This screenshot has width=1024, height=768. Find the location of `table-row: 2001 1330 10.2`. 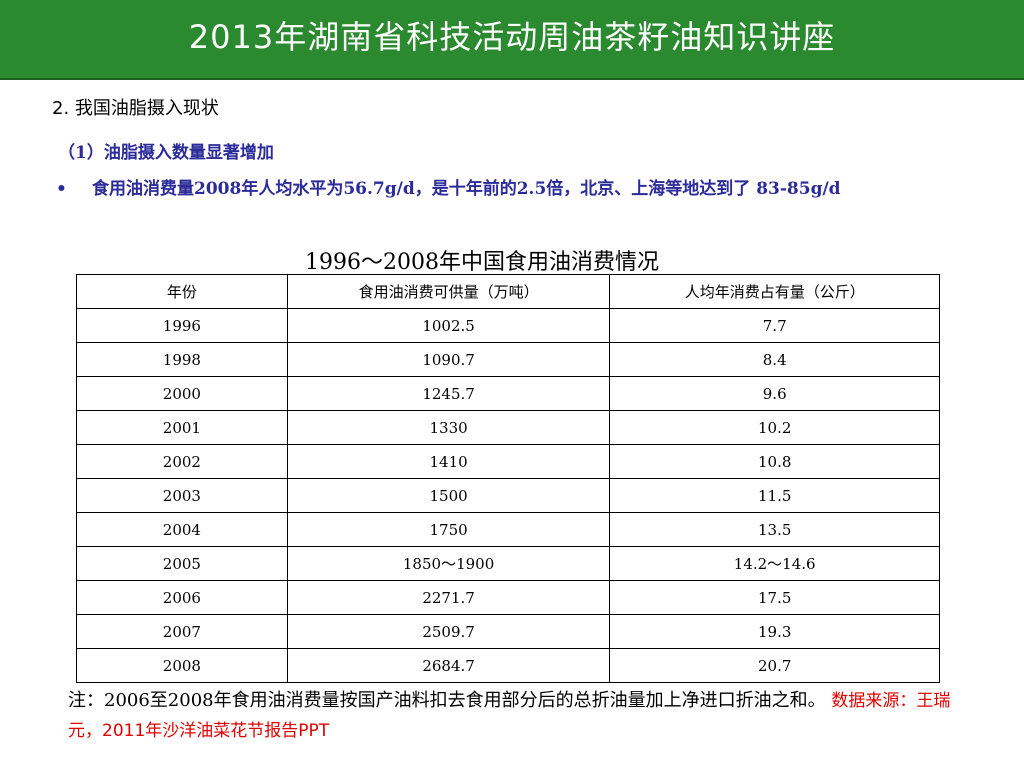

table-row: 2001 1330 10.2 is located at coordinates (508, 427).